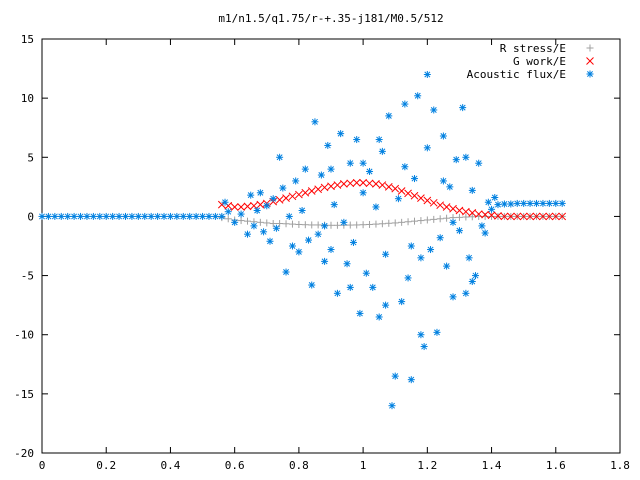 The width and height of the screenshot is (640, 480). I want to click on x-tick-label: 1, so click(363, 465).